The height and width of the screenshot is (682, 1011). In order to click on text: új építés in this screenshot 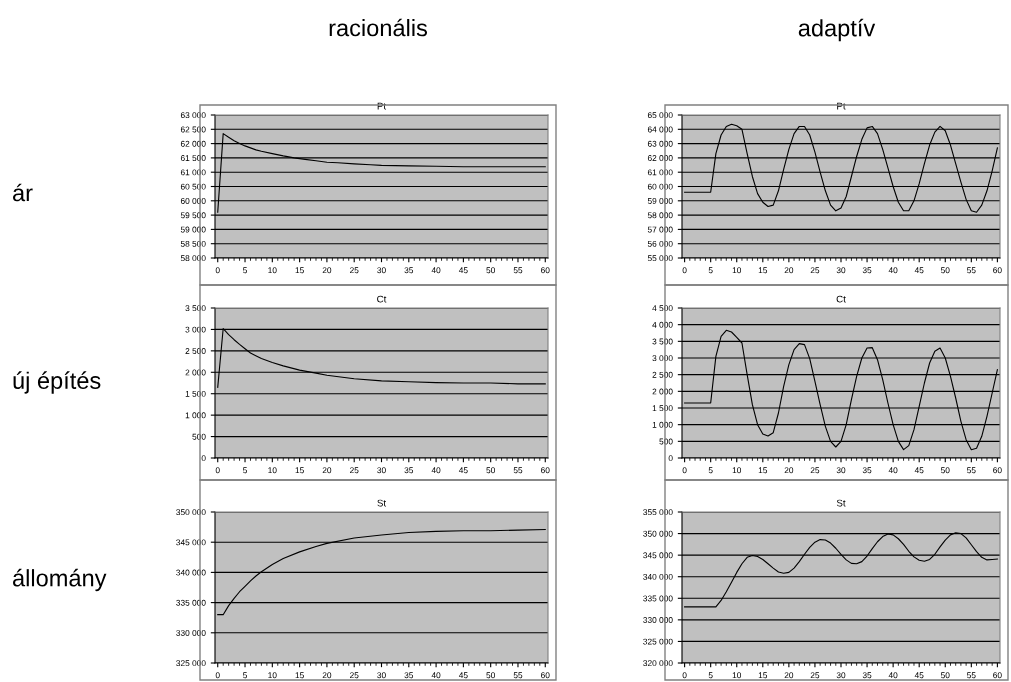, I will do `click(57, 382)`.